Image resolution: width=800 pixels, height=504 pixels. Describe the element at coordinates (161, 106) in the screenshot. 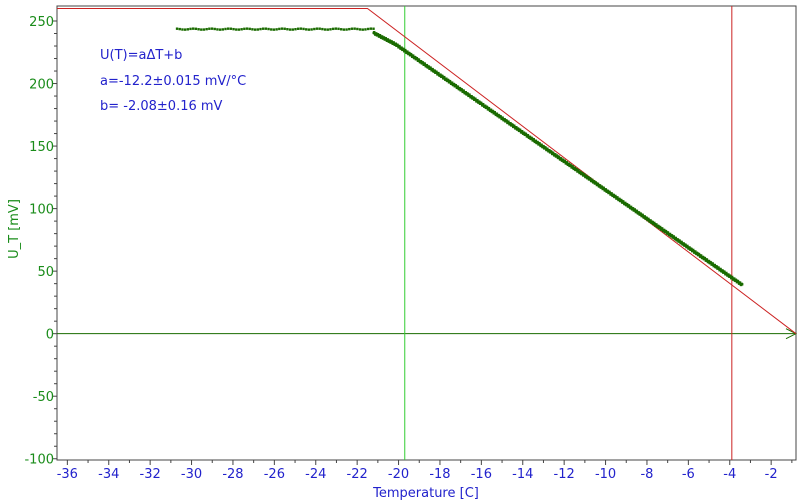

I see `fit-param-b: b= -2.08±0.16 mV` at that location.